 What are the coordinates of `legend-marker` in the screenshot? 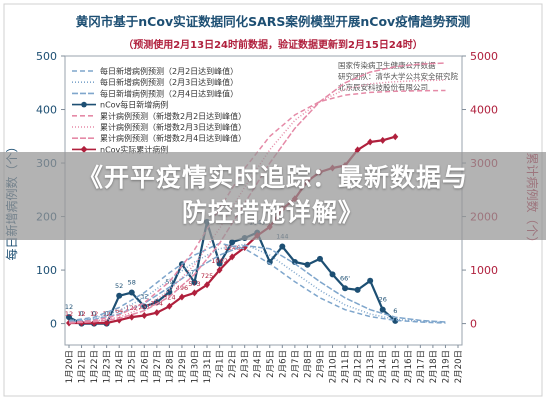 It's located at (84, 149).